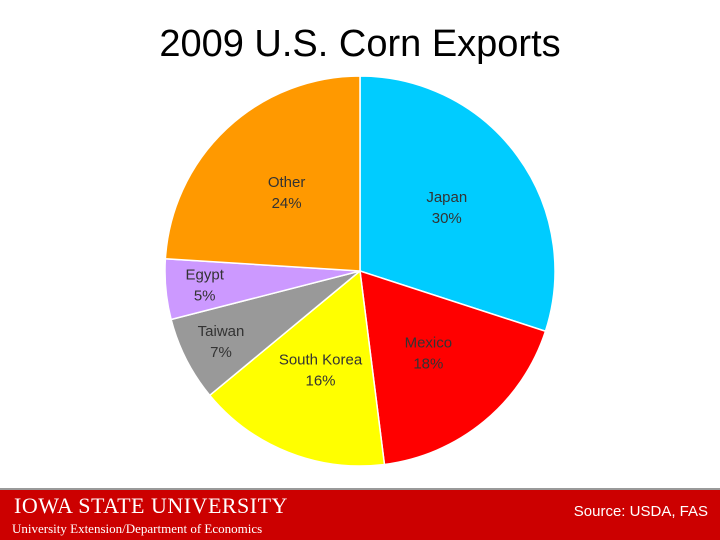 The image size is (720, 540). What do you see at coordinates (360, 515) in the screenshot?
I see `footer-bar` at bounding box center [360, 515].